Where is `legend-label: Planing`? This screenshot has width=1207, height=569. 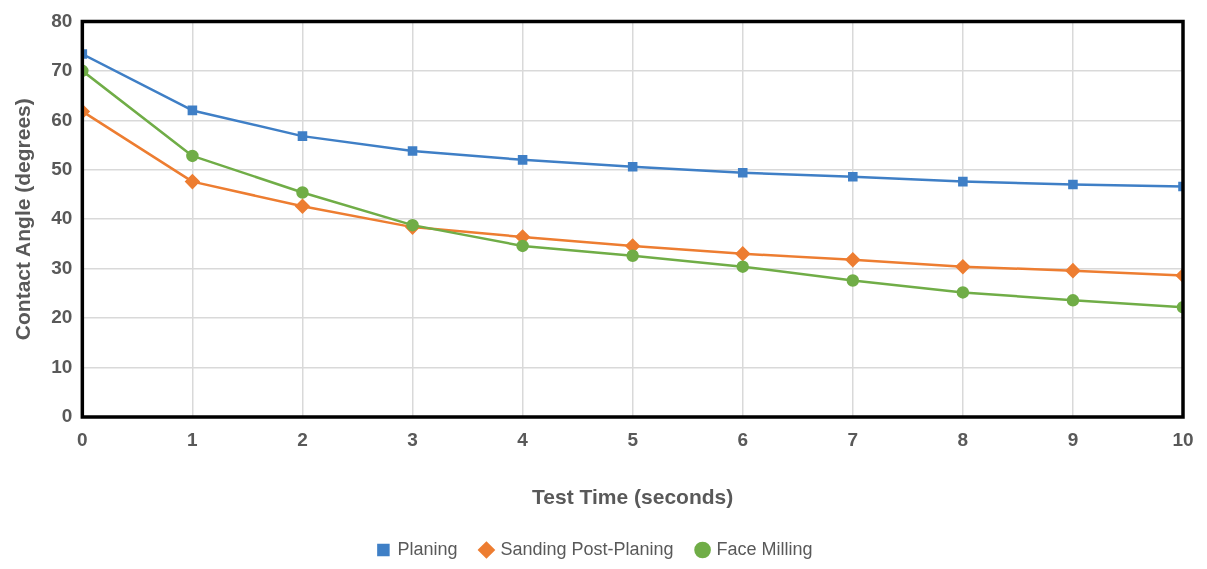
legend-label: Planing is located at coordinates (427, 548).